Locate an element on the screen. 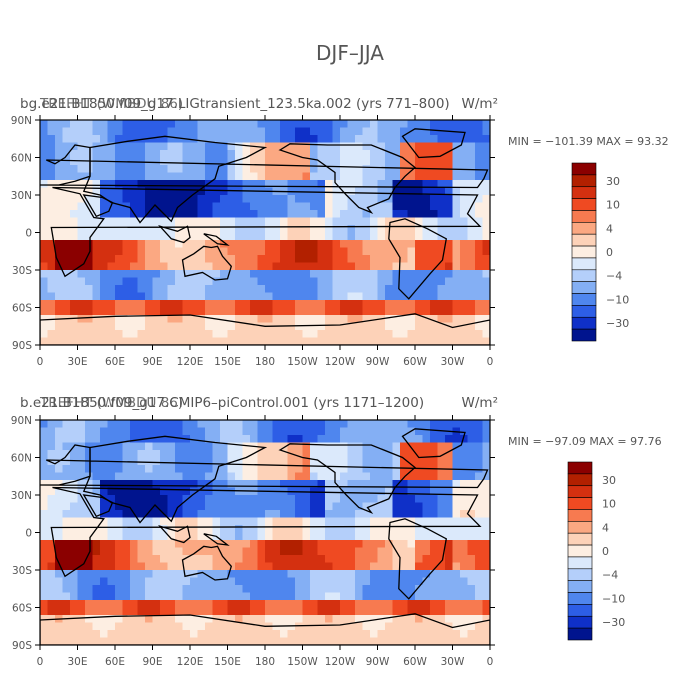  coastline is located at coordinates (347, 178).